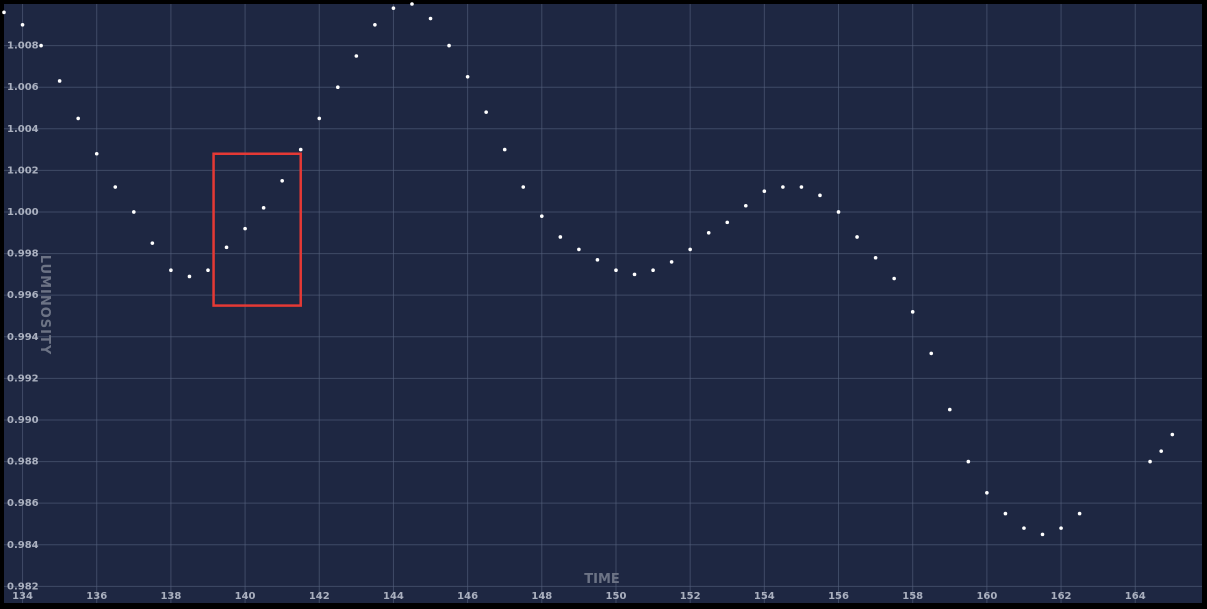 The width and height of the screenshot is (1207, 609). Describe the element at coordinates (23, 295) in the screenshot. I see `y-tick-label: 0.996` at that location.